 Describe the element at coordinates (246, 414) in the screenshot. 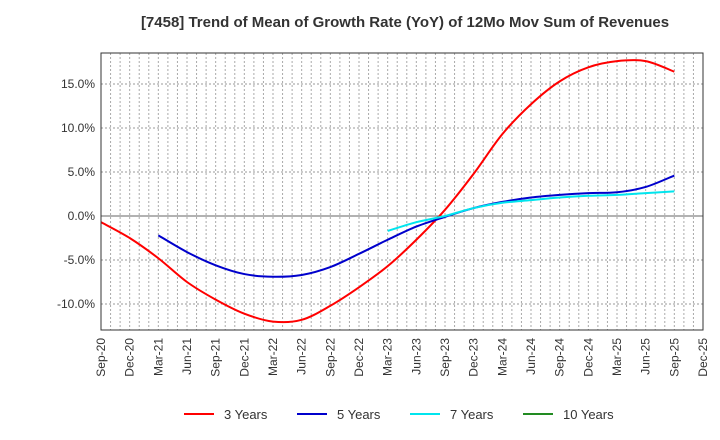

I see `legend-label: 3 Years` at that location.